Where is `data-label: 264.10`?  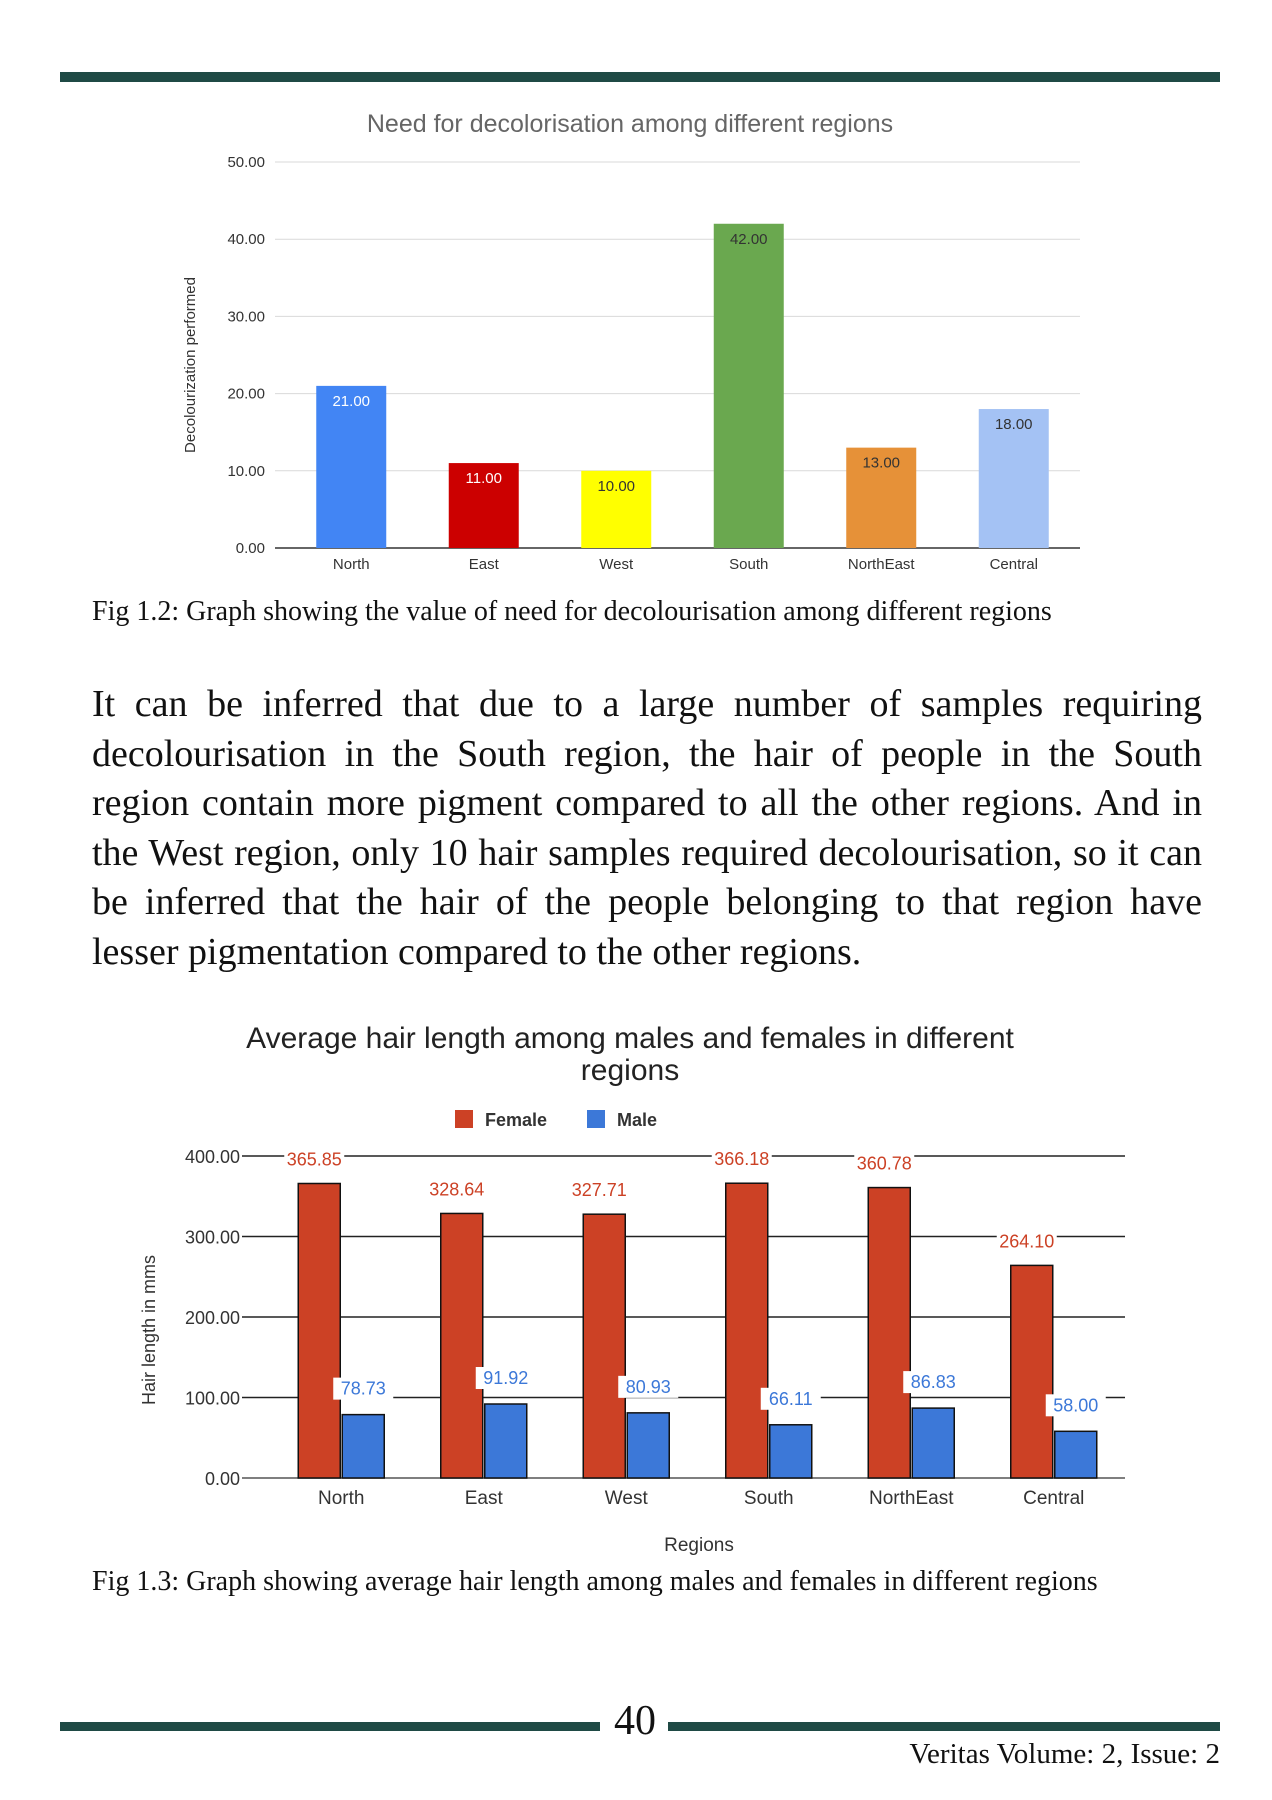
data-label: 264.10 is located at coordinates (1026, 1241).